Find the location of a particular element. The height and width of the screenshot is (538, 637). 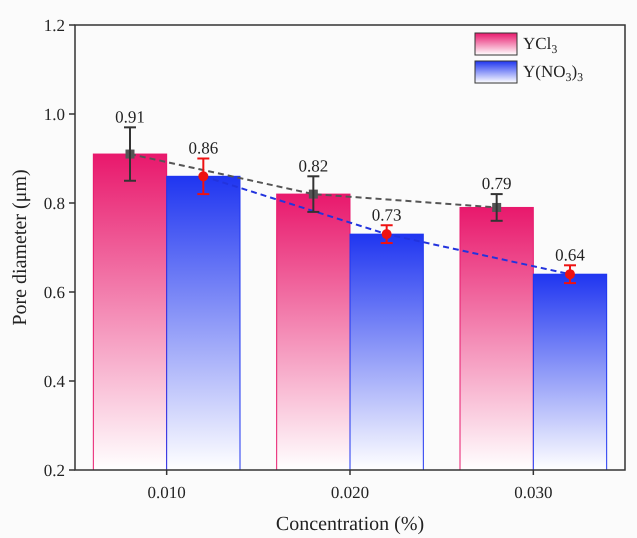

data-label: 0.91 is located at coordinates (130, 116).